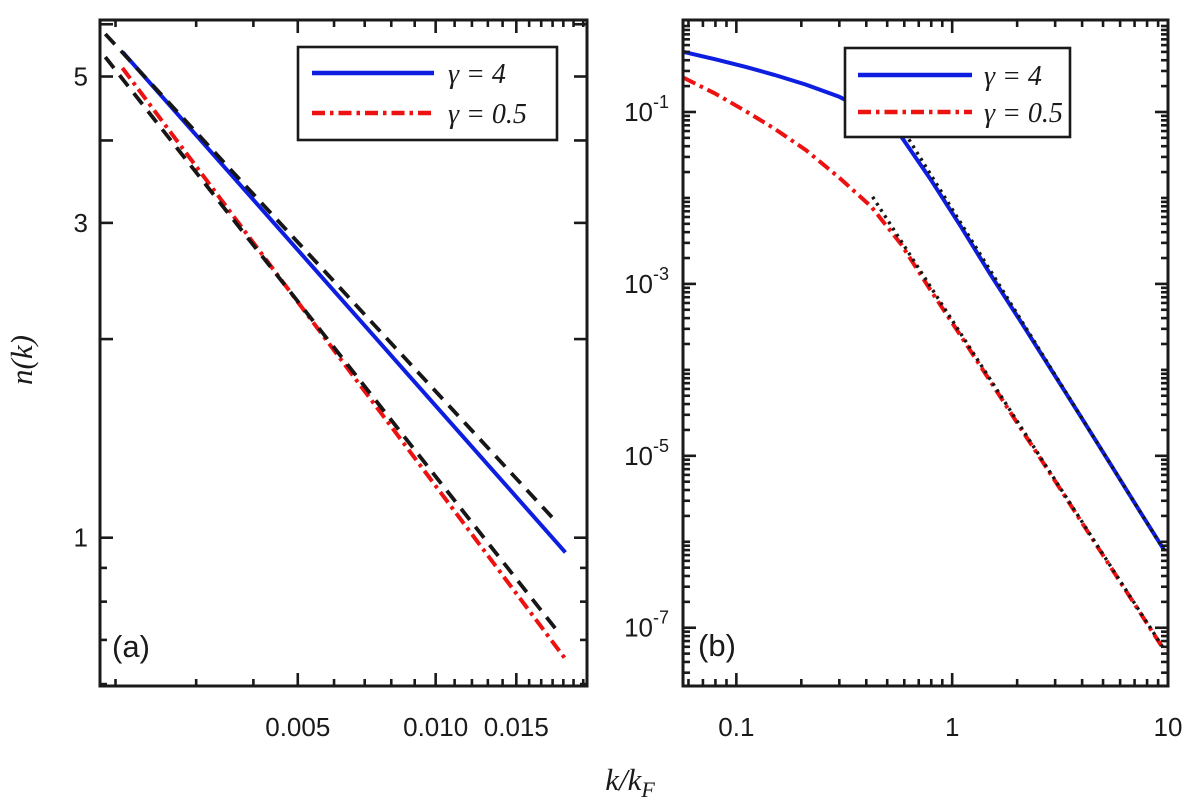 The width and height of the screenshot is (1197, 811). Describe the element at coordinates (81, 538) in the screenshot. I see `y-tick-label: 1` at that location.